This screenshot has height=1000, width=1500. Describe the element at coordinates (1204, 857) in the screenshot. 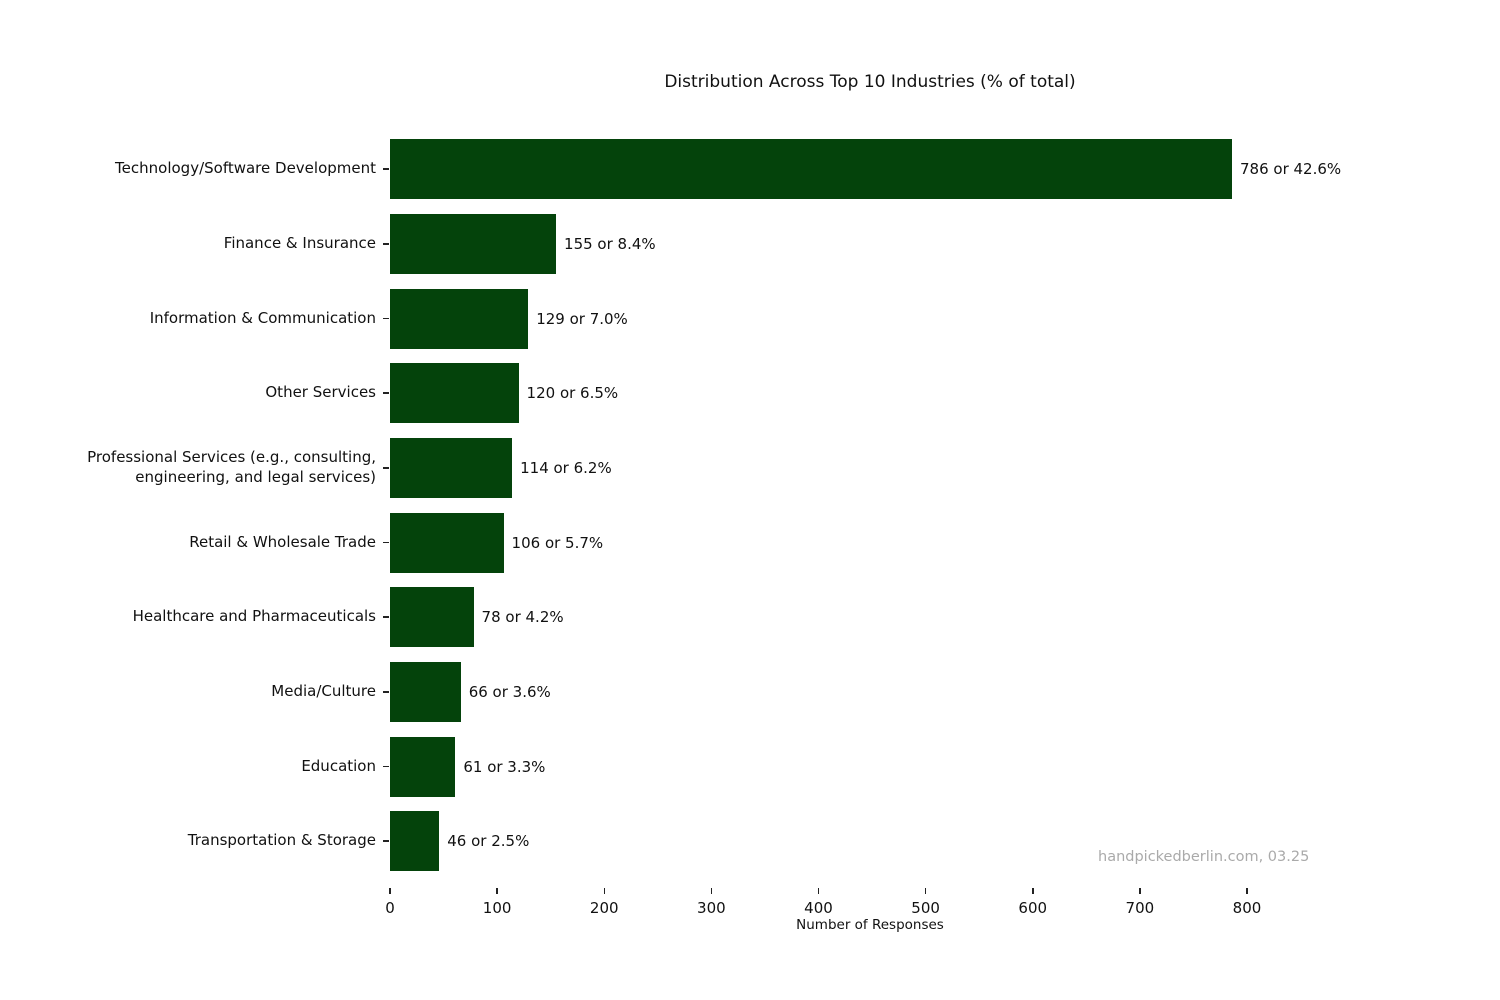

I see `watermark: handpickedberlin.com, 03.25` at that location.